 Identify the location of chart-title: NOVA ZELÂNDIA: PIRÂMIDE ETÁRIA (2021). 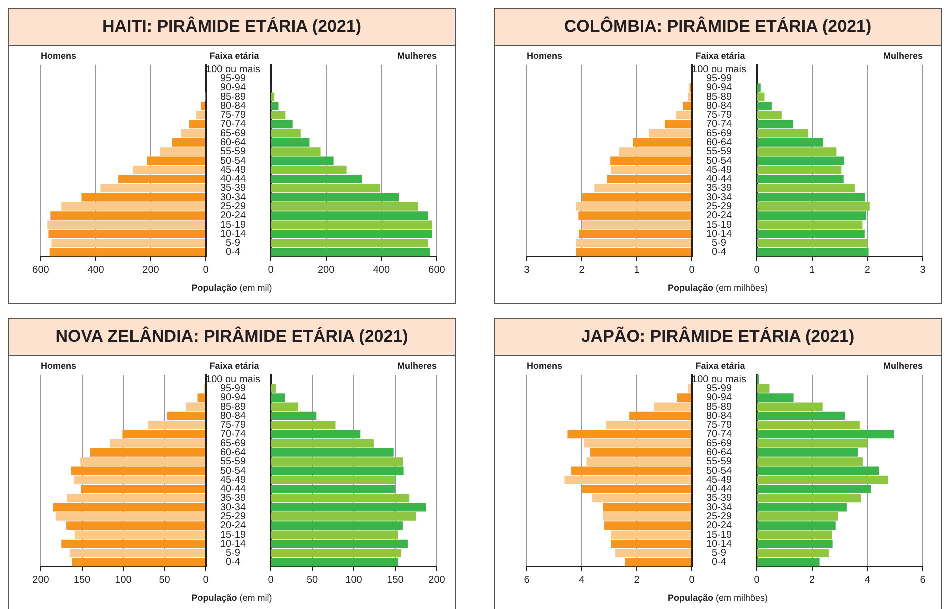
(232, 337).